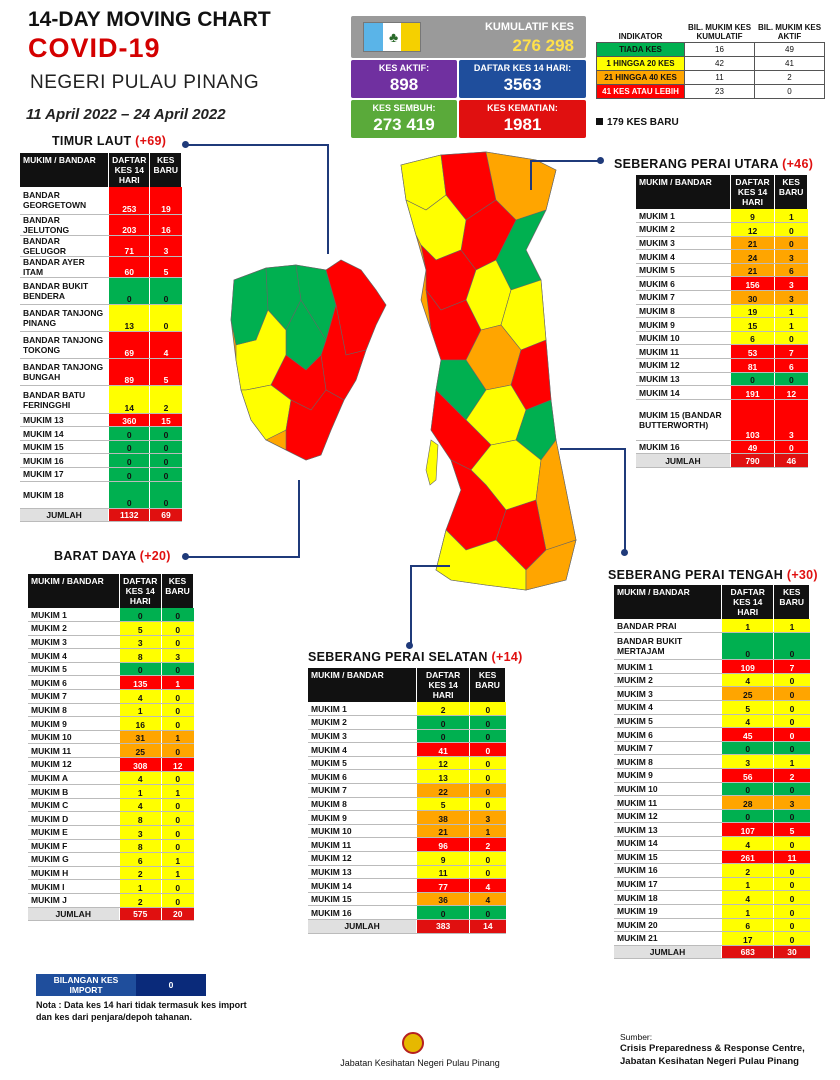 This screenshot has width=840, height=1080. I want to click on registered-count: 30, so click(752, 297).